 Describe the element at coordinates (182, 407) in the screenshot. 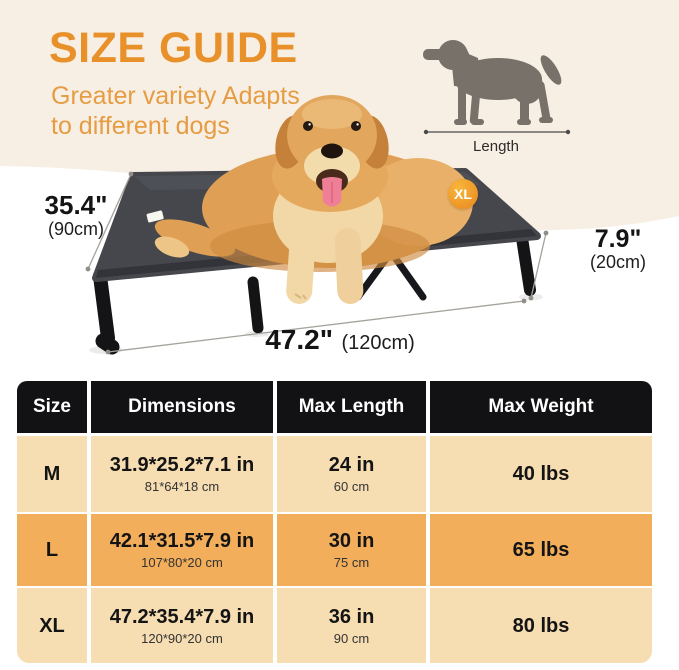

I see `header-dimensions: Dimensions` at that location.